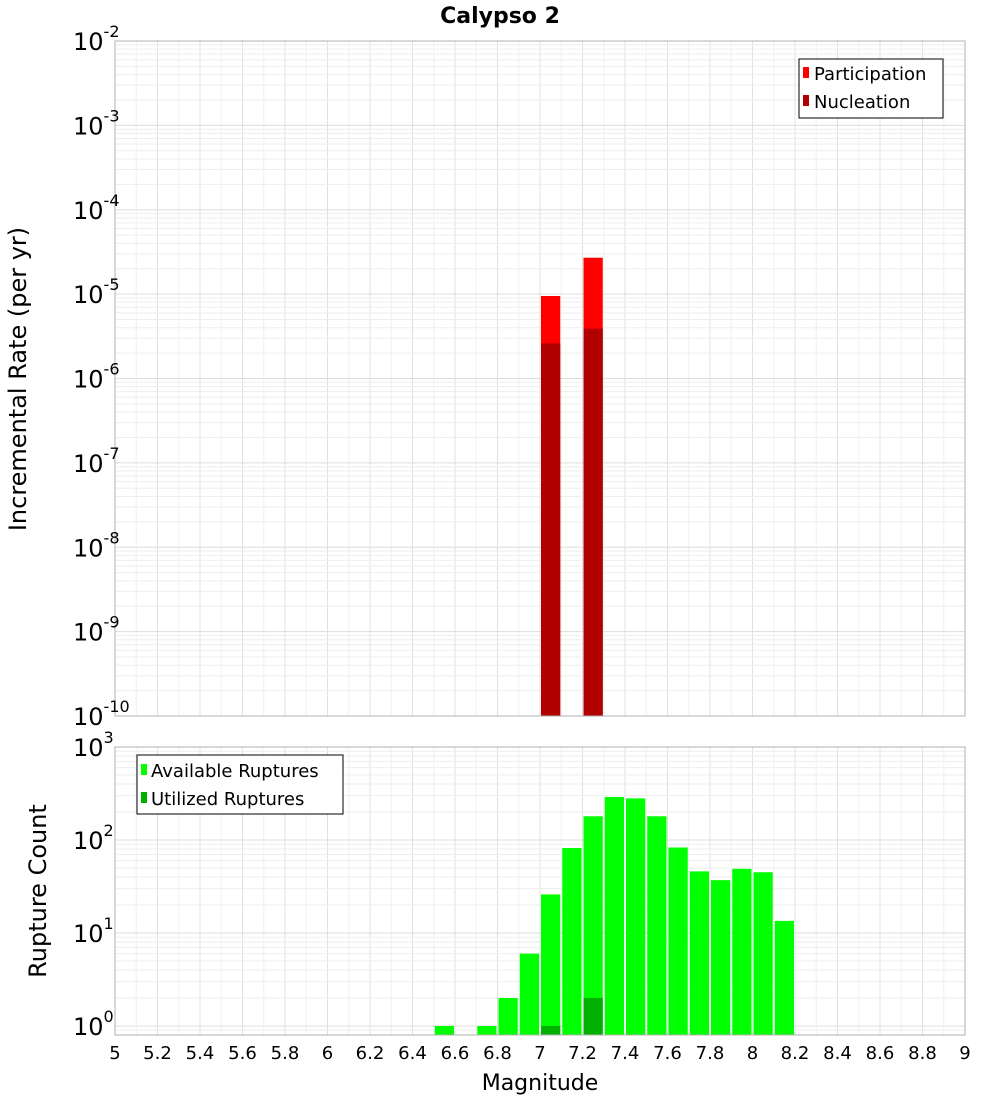  Describe the element at coordinates (18, 379) in the screenshot. I see `top-y-axis-label: Incremental Rate (per yr)` at that location.